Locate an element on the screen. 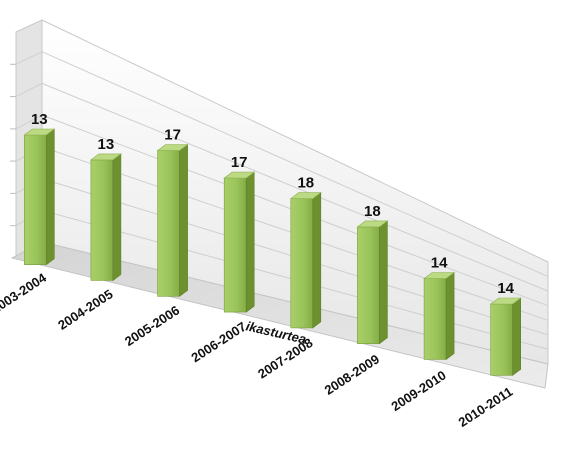  tick-label: 2006-2007 is located at coordinates (219, 342).